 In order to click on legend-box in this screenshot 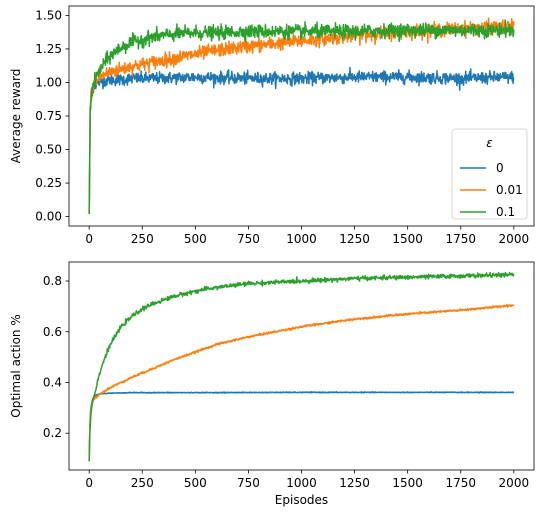, I will do `click(489, 174)`.